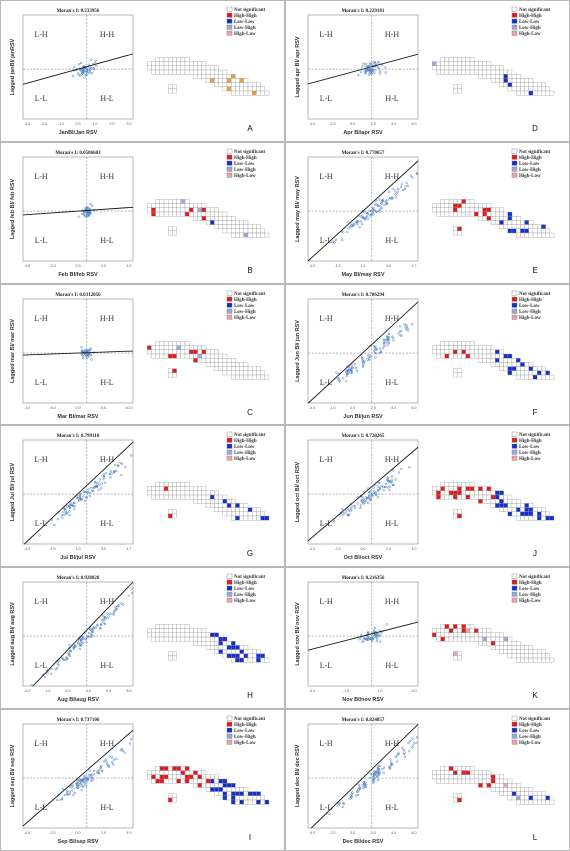  Describe the element at coordinates (363, 636) in the screenshot. I see `regression-line` at that location.